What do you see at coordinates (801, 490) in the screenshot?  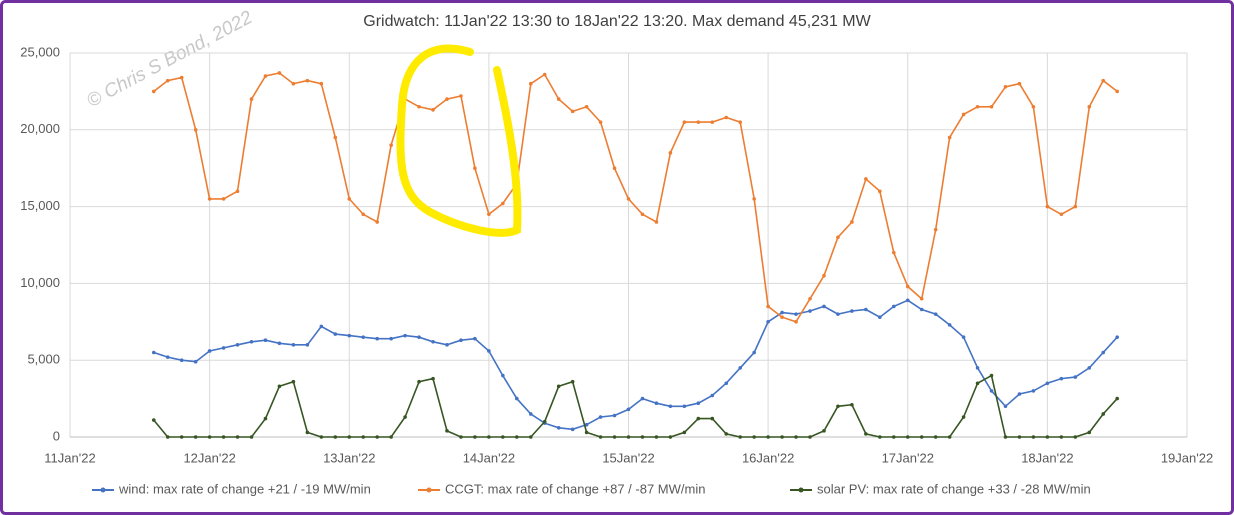 I see `legend-marker` at bounding box center [801, 490].